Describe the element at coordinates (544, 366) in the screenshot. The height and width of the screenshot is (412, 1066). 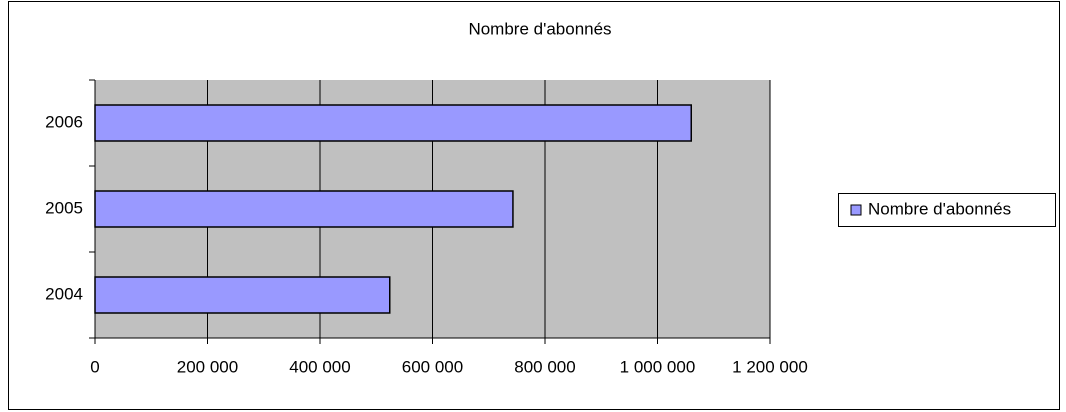
I see `x-tick-label: 800 000` at that location.